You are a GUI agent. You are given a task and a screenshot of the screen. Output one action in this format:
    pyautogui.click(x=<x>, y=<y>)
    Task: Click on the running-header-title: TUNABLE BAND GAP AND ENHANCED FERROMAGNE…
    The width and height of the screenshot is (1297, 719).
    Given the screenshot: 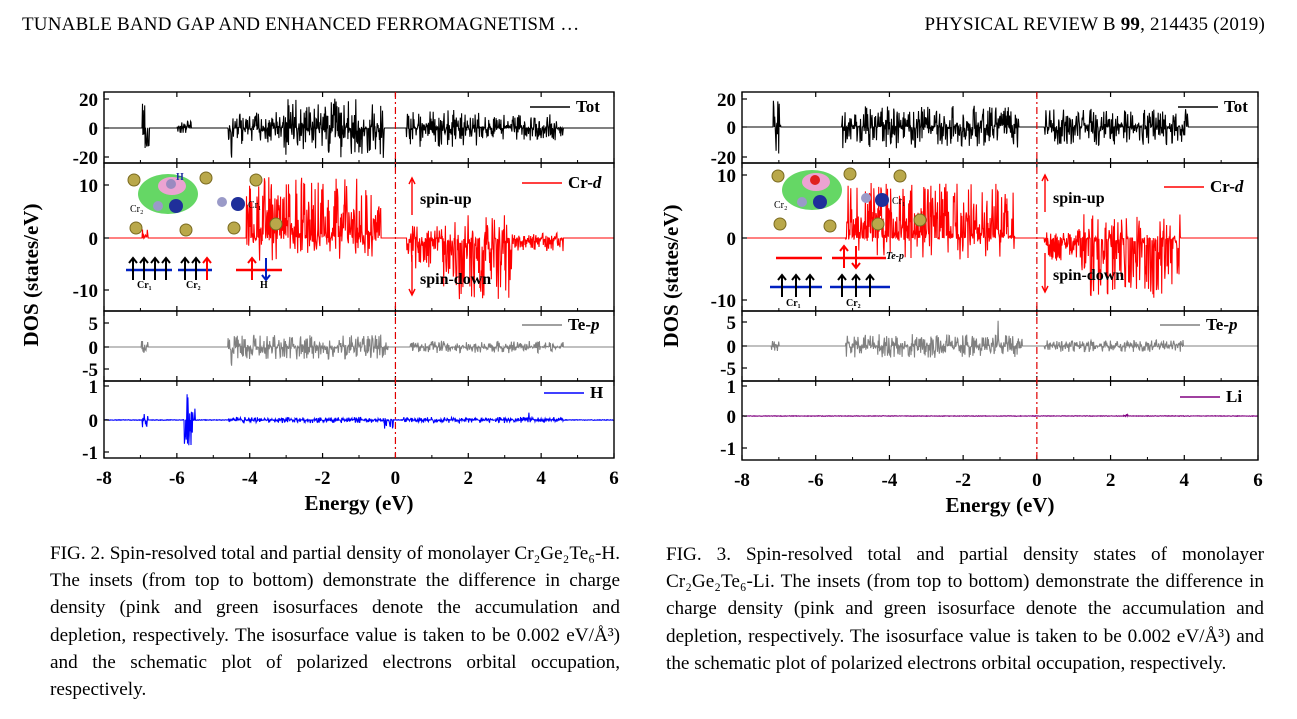 What is the action you would take?
    pyautogui.click(x=301, y=24)
    